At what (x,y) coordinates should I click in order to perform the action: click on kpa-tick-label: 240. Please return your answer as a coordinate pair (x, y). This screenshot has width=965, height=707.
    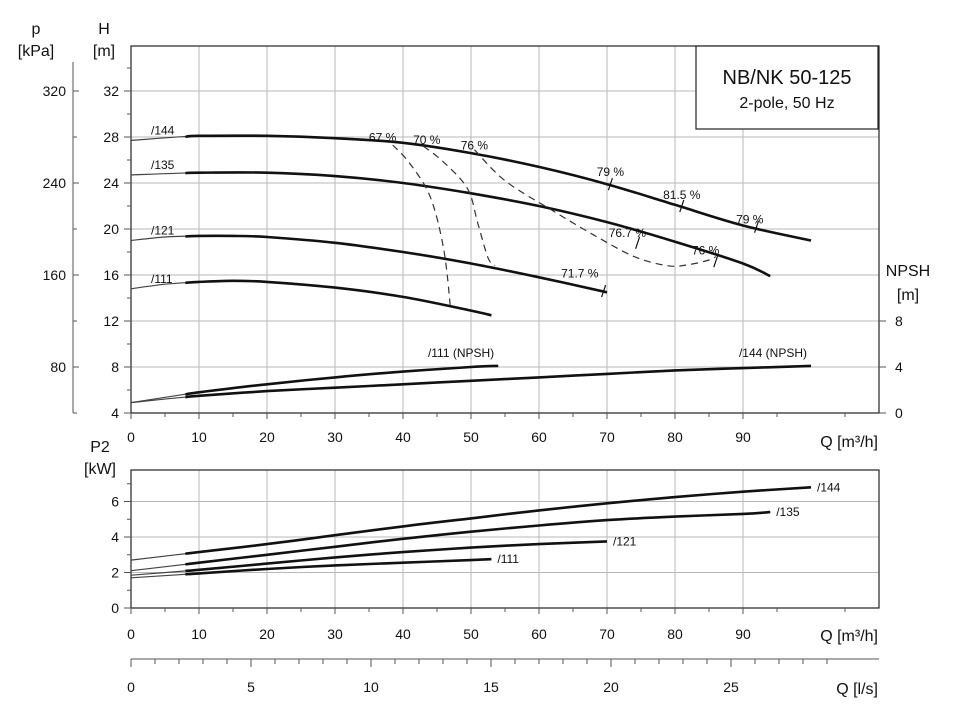
    Looking at the image, I should click on (55, 183).